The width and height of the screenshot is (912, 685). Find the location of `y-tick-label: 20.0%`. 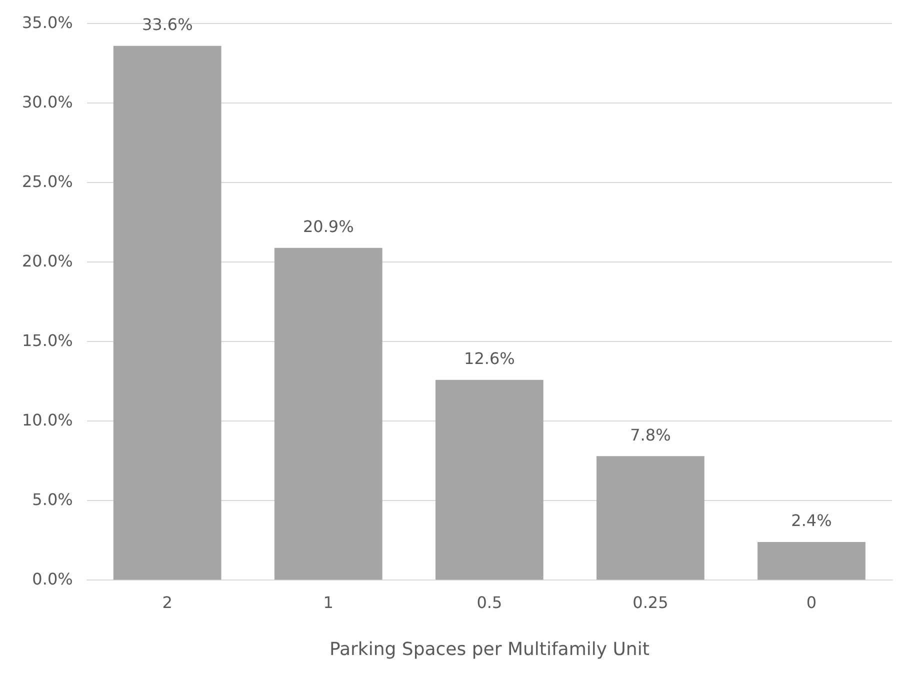

y-tick-label: 20.0% is located at coordinates (47, 260).